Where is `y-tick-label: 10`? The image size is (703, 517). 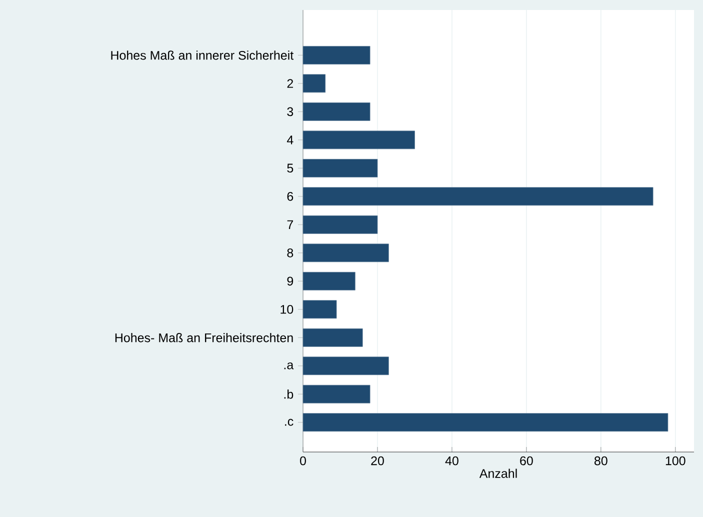
y-tick-label: 10 is located at coordinates (287, 309).